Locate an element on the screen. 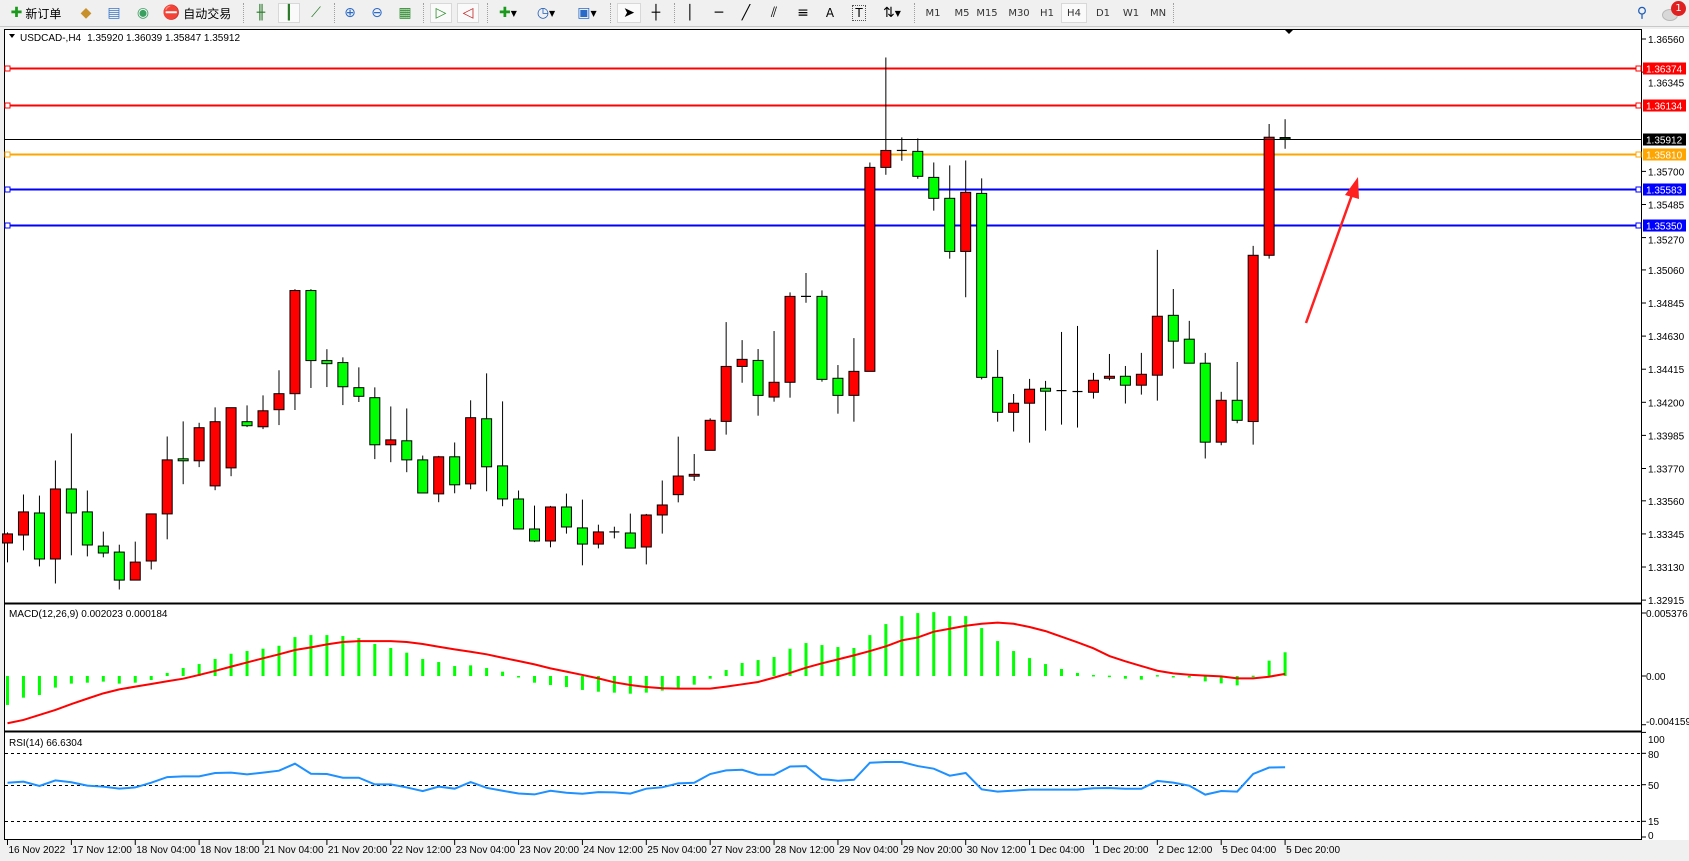  price-tick-label: 1.33560 is located at coordinates (1666, 502).